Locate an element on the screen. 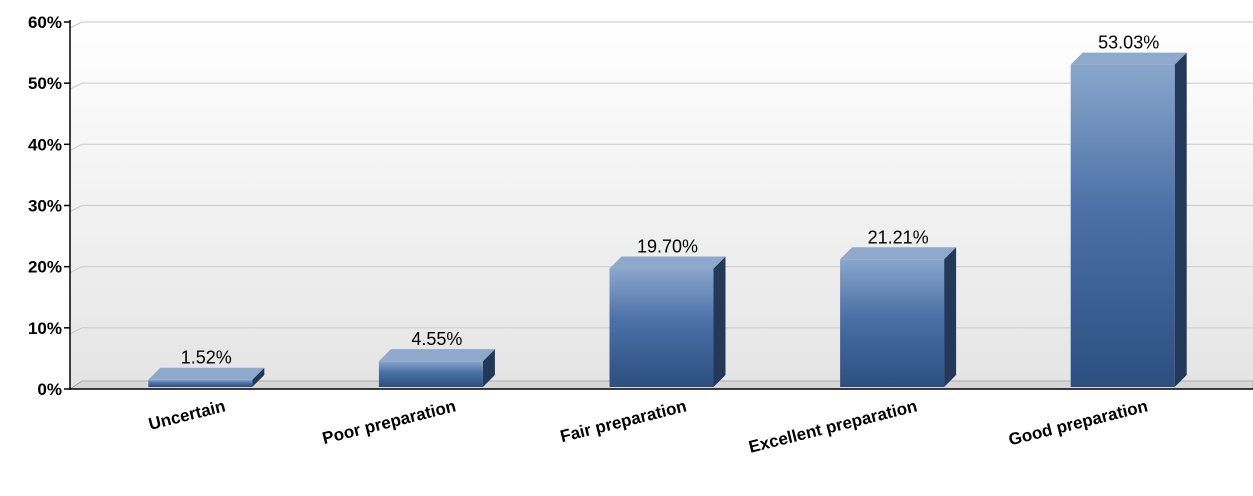  y-tick-label: 50% is located at coordinates (45, 83).